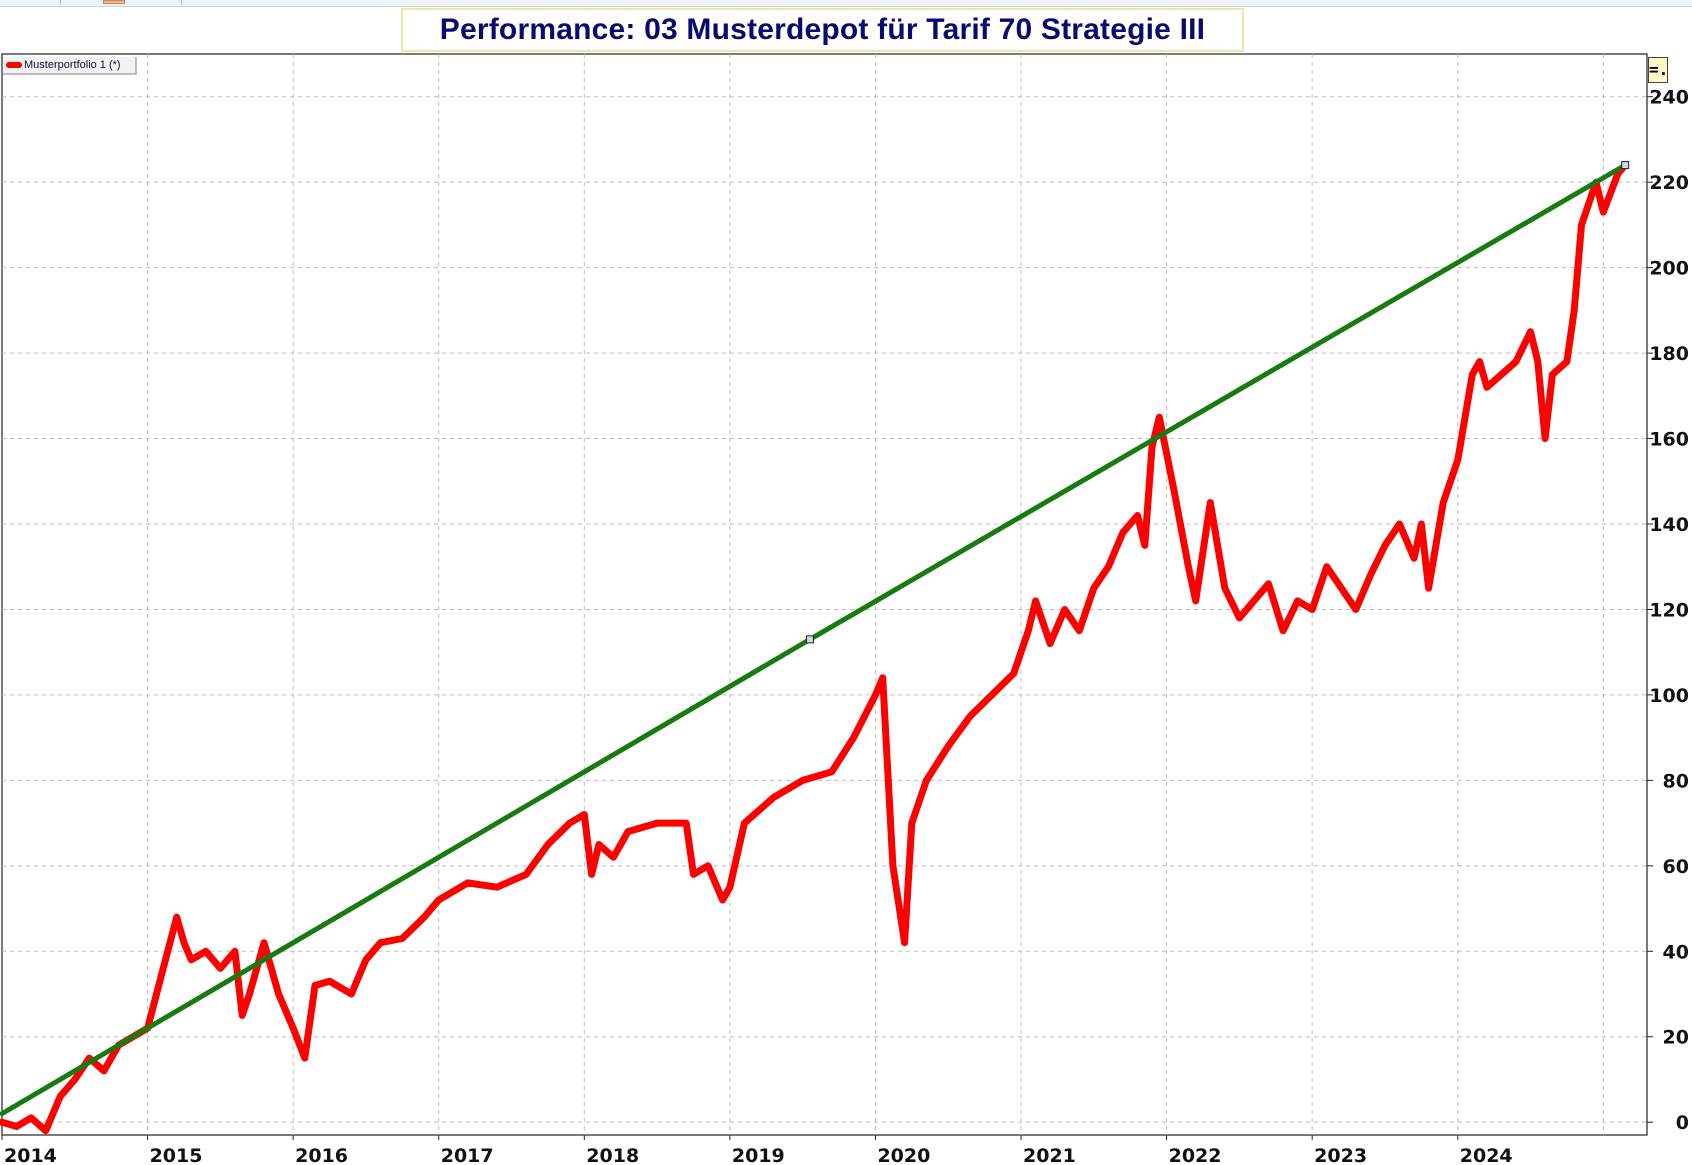 The height and width of the screenshot is (1165, 1692). I want to click on y-tick-label: 20, so click(1676, 1038).